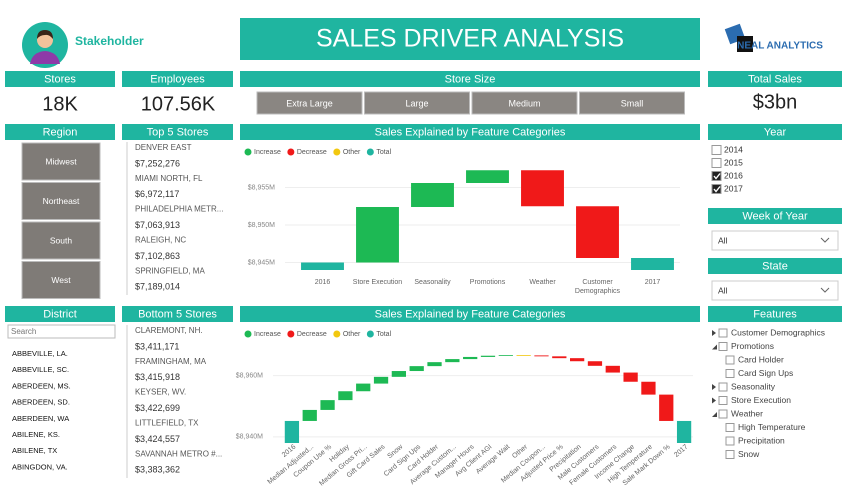 This screenshot has width=850, height=490. What do you see at coordinates (163, 147) in the screenshot?
I see `store-name: DENVER EAST` at bounding box center [163, 147].